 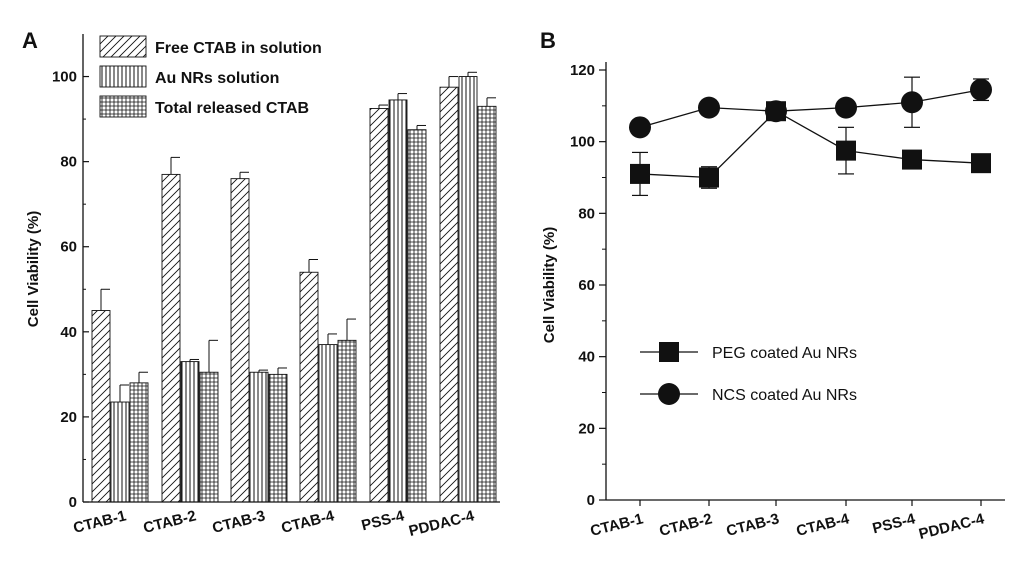 What do you see at coordinates (951, 526) in the screenshot?
I see `panel-b-category-label: PDDAC-4` at bounding box center [951, 526].